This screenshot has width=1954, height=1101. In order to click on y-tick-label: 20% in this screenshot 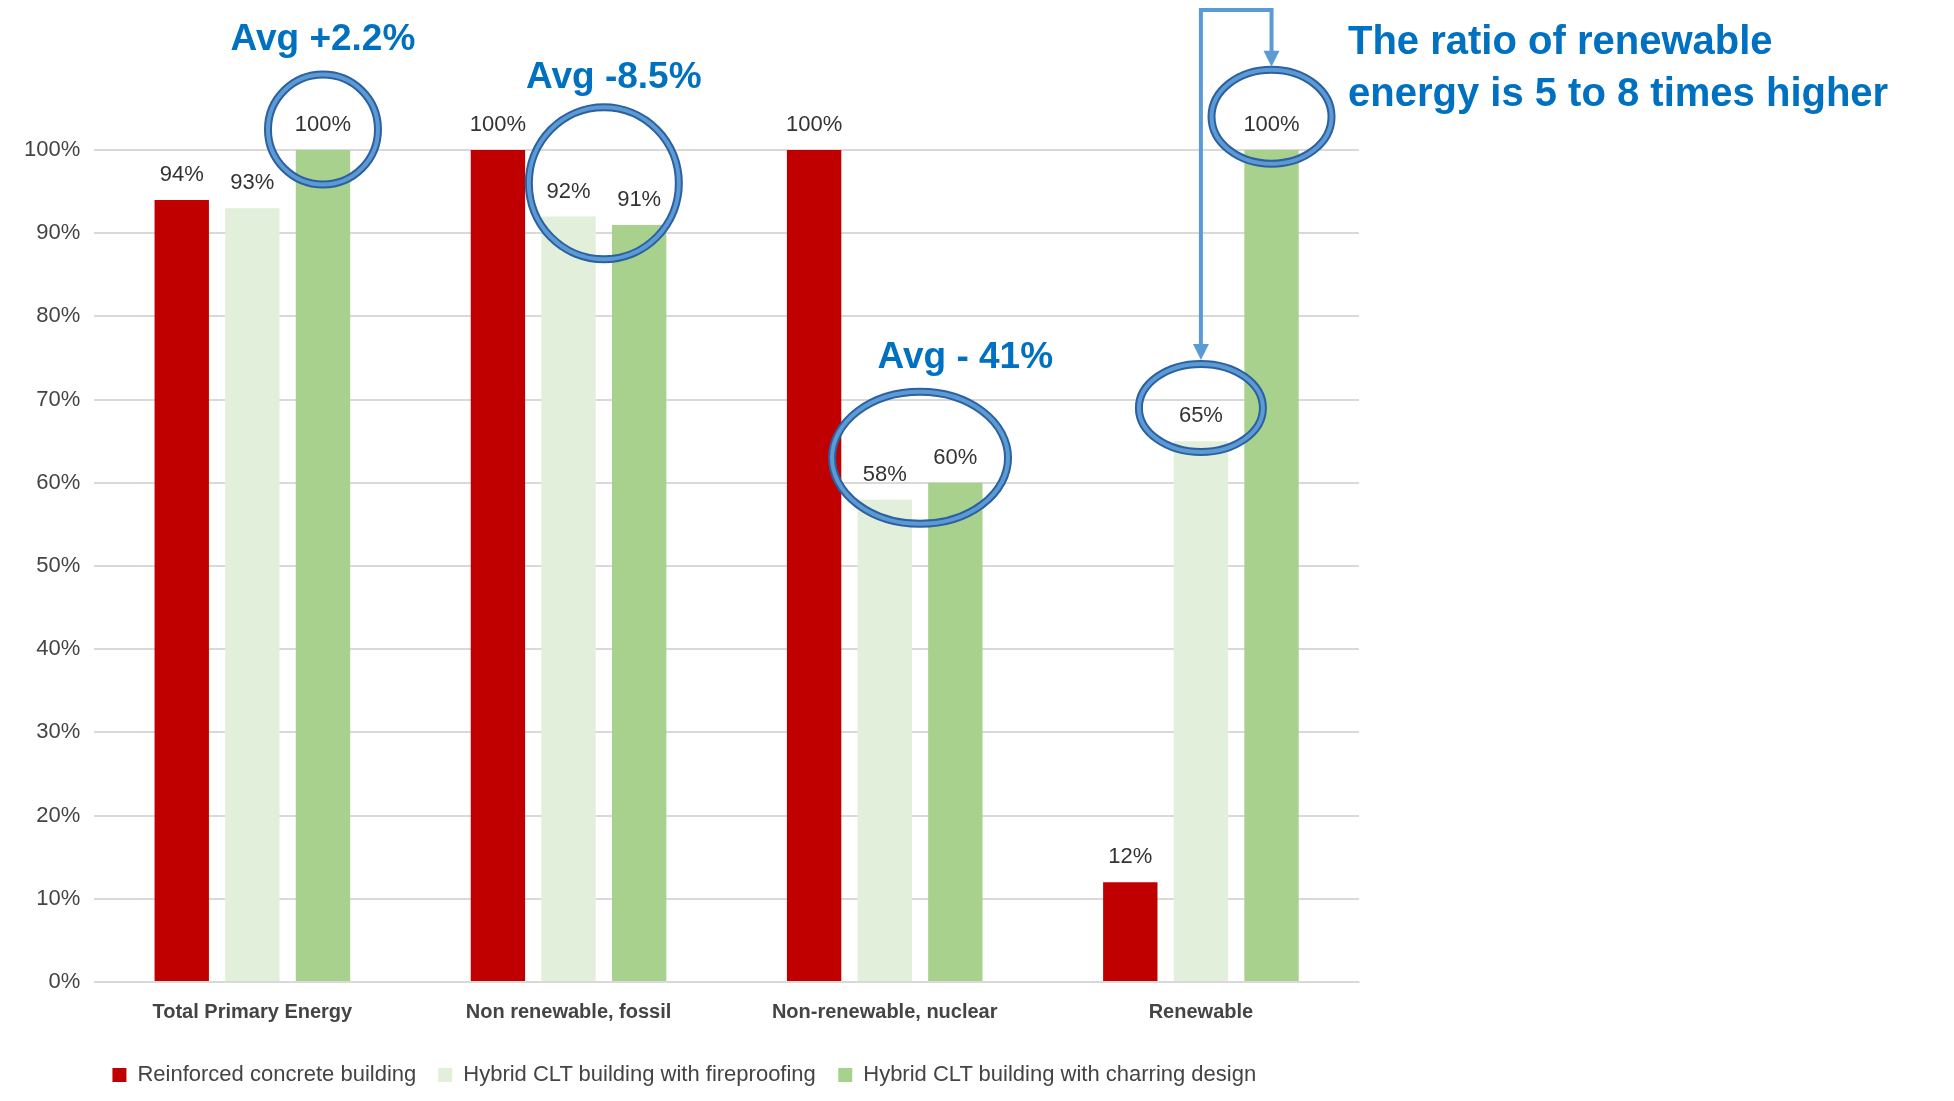, I will do `click(58, 814)`.